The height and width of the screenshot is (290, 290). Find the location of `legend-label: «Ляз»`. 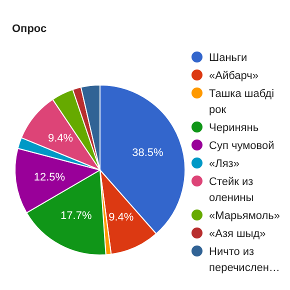

legend-label: «Ляз» is located at coordinates (224, 164).